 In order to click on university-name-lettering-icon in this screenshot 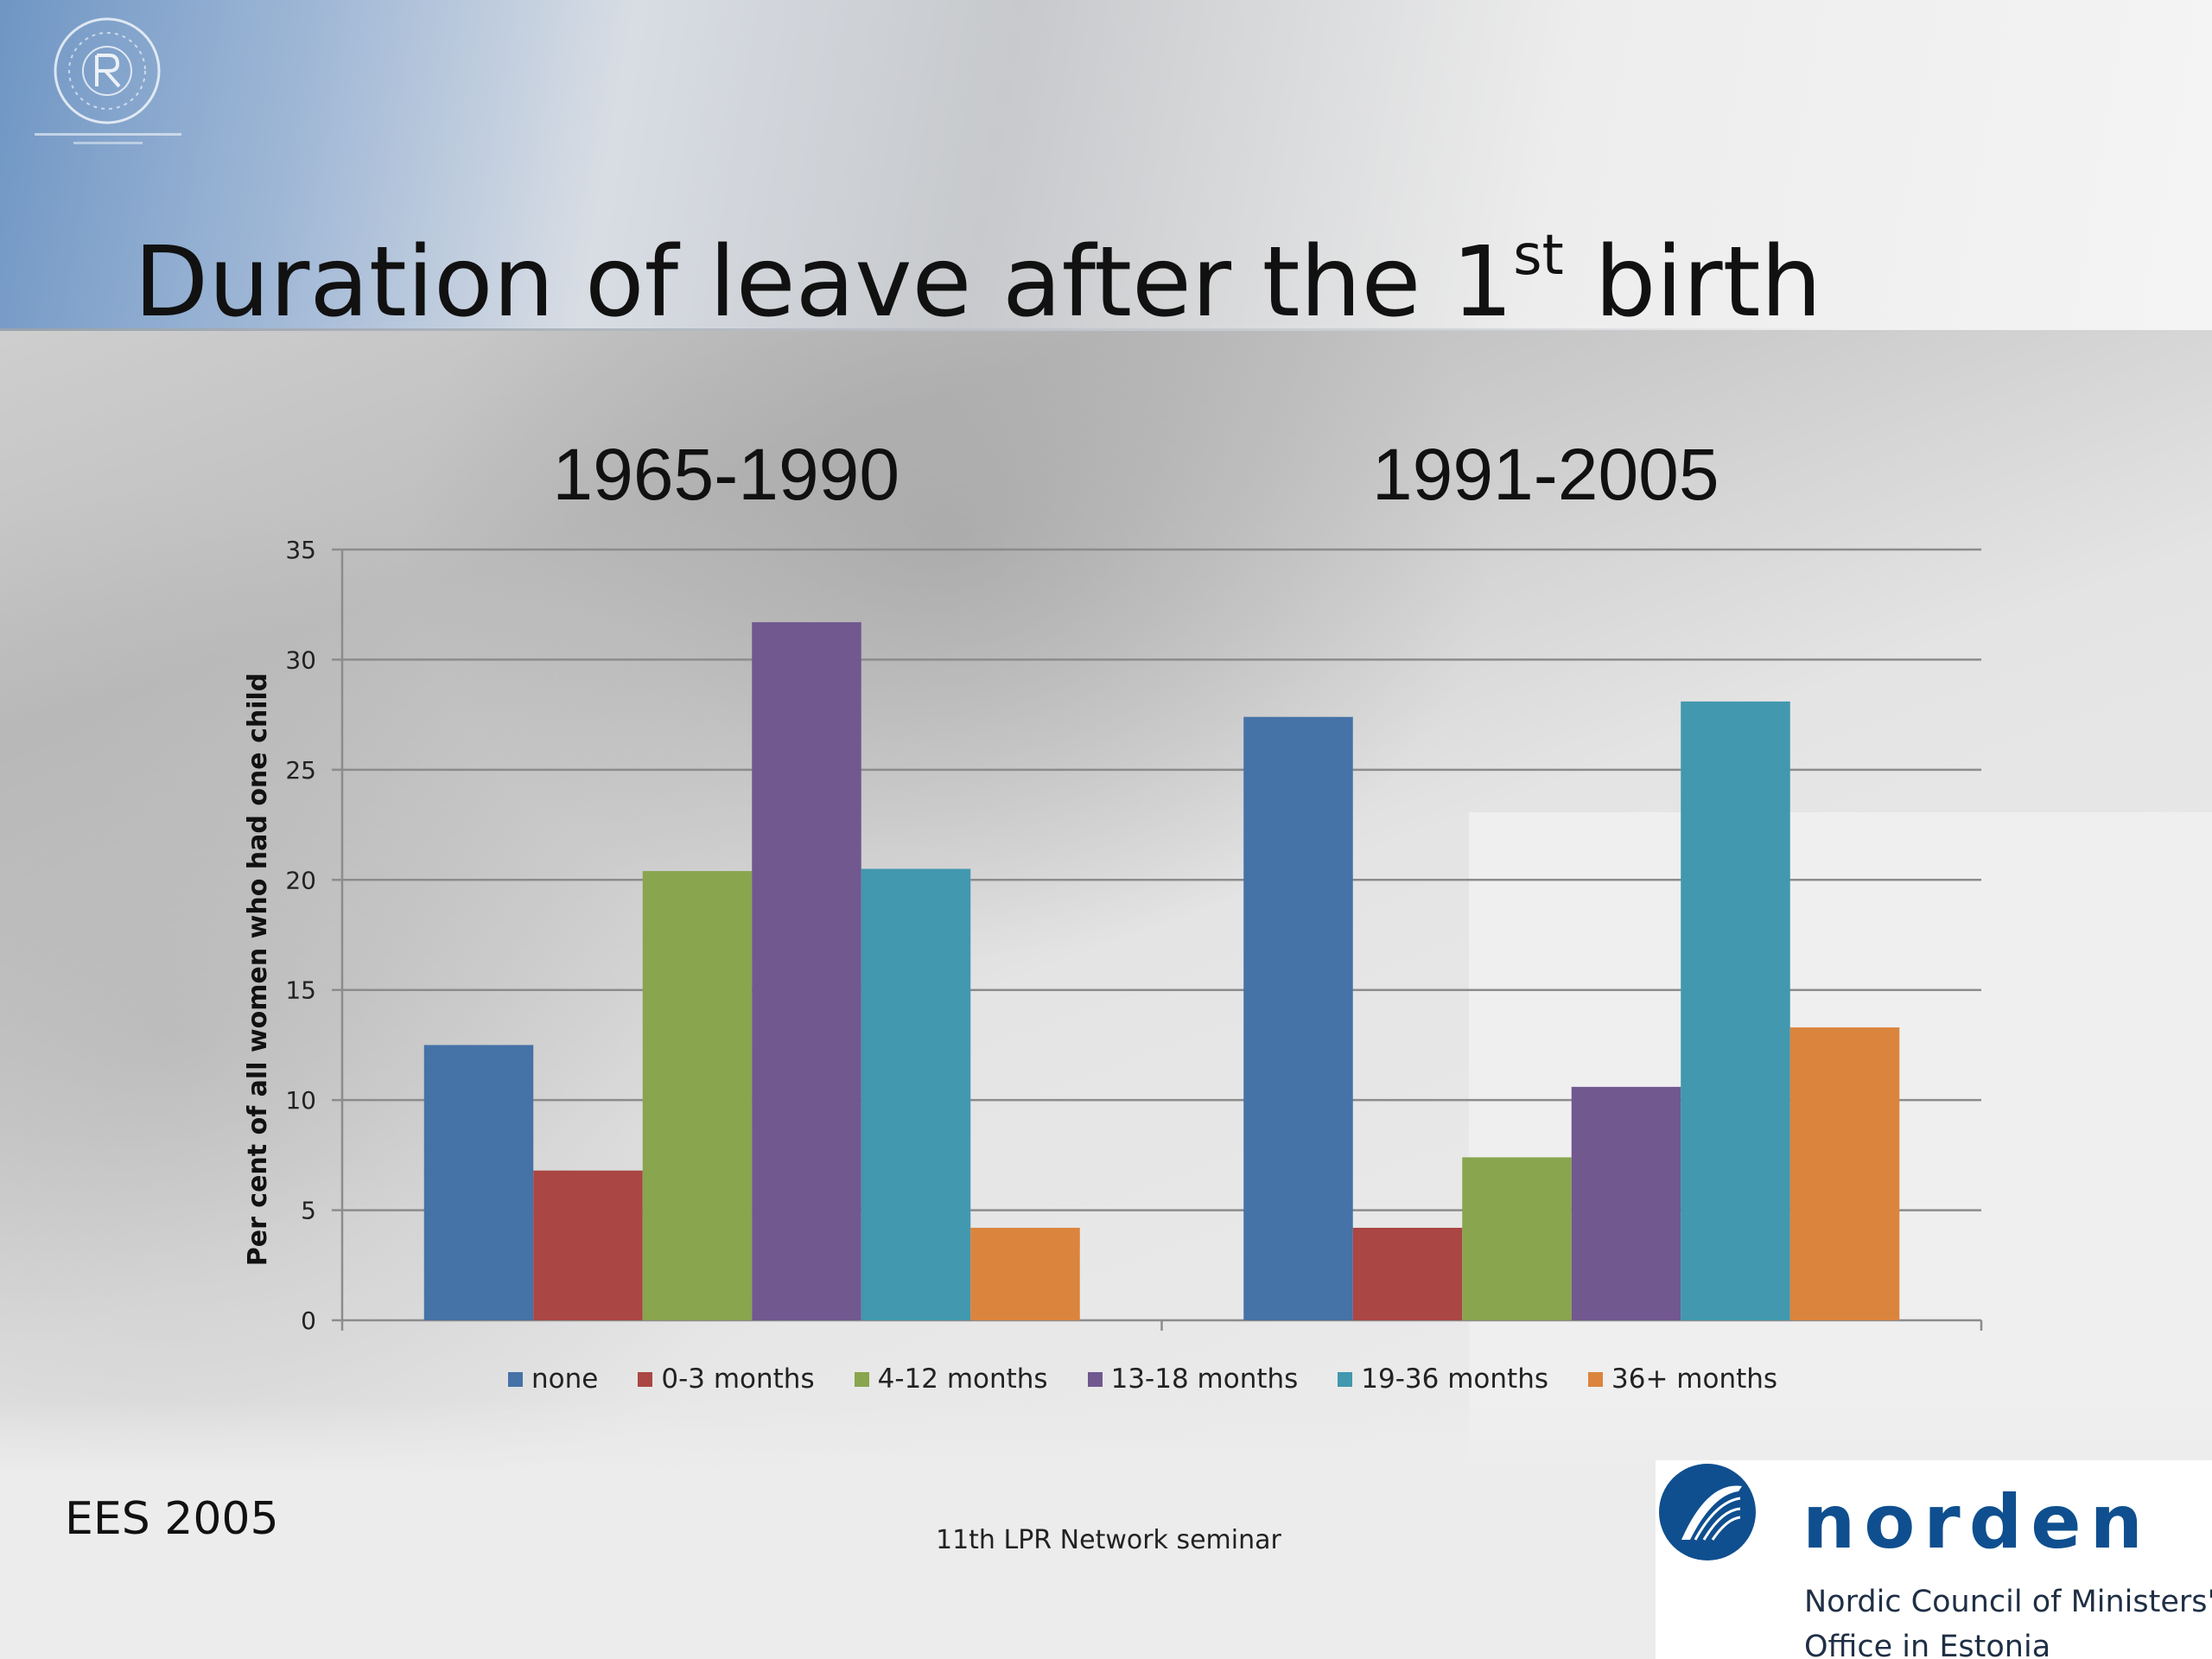, I will do `click(108, 138)`.